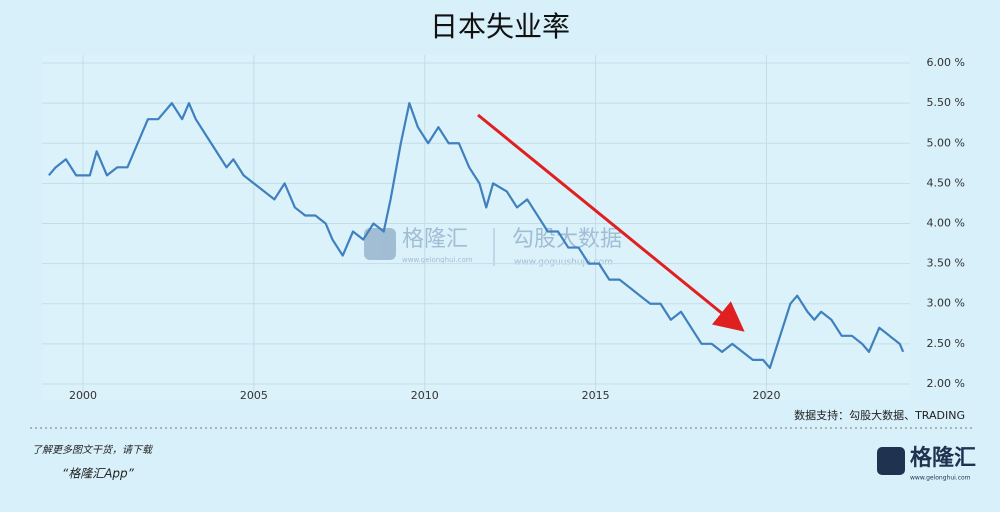 This screenshot has height=512, width=1000. Describe the element at coordinates (98, 474) in the screenshot. I see `footer-line2: “格隆汇App”` at that location.